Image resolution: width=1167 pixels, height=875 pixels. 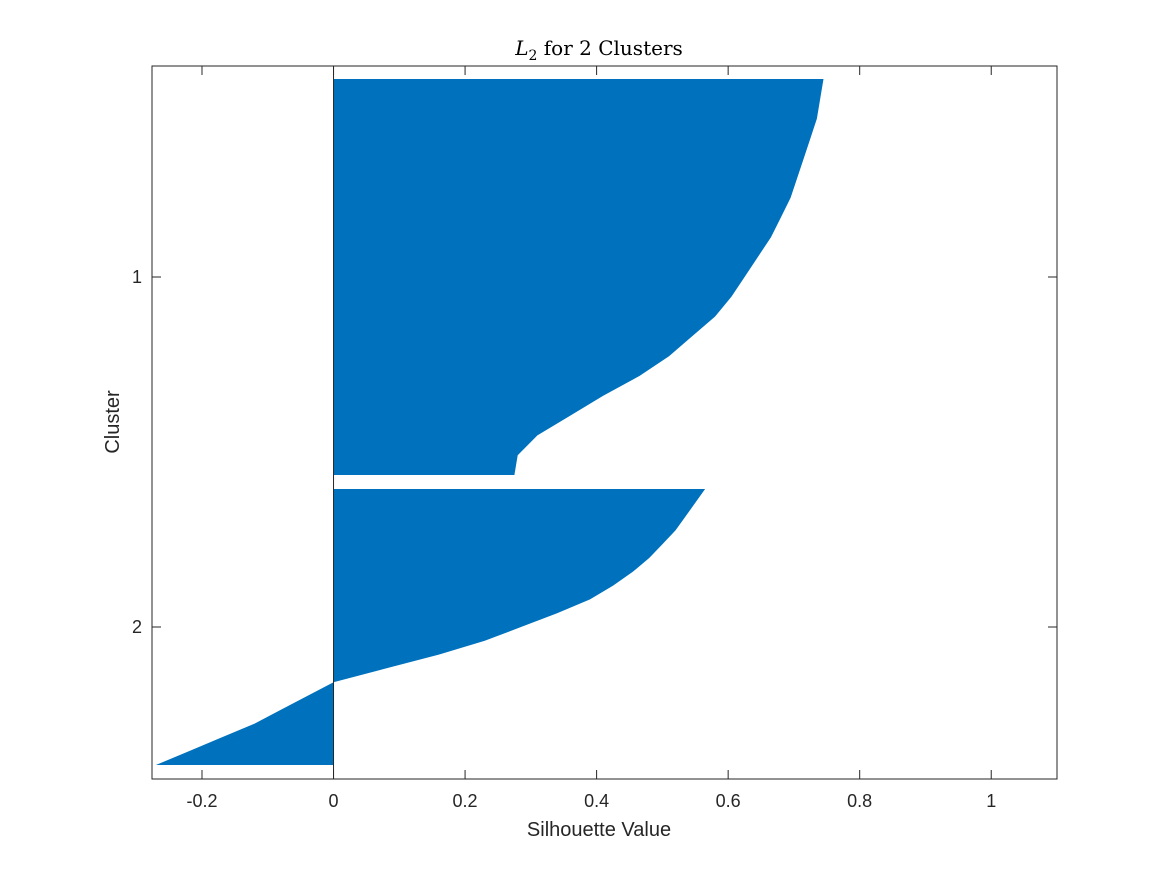 I want to click on y-axis-label: Cluster, so click(x=113, y=422).